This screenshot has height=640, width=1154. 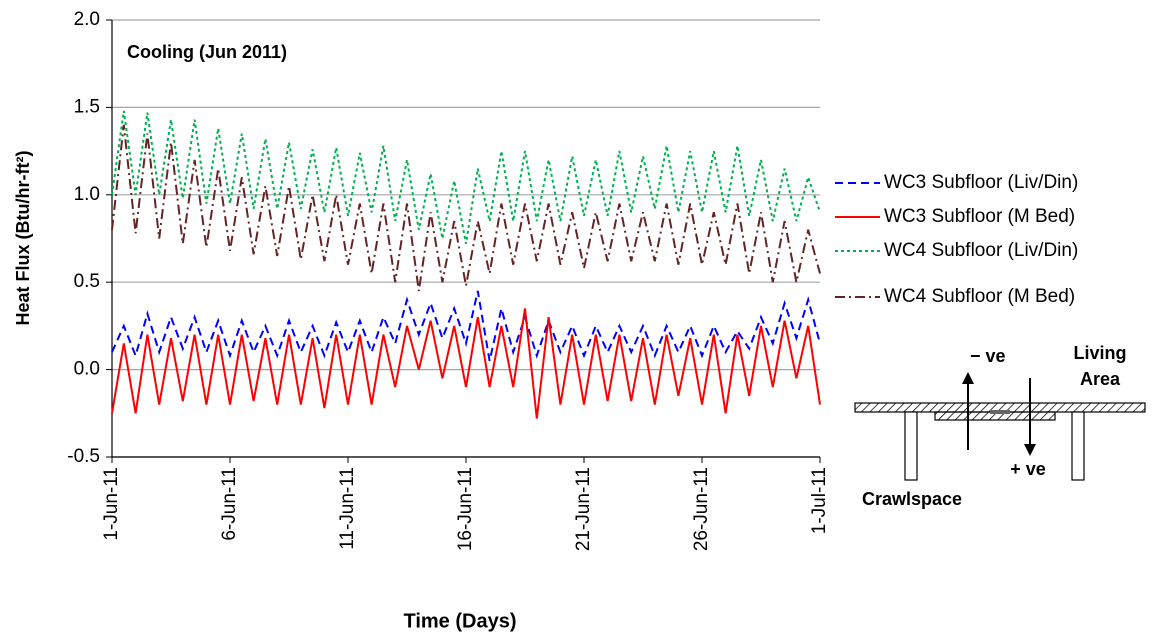 I want to click on annotation: + ve, so click(x=1028, y=469).